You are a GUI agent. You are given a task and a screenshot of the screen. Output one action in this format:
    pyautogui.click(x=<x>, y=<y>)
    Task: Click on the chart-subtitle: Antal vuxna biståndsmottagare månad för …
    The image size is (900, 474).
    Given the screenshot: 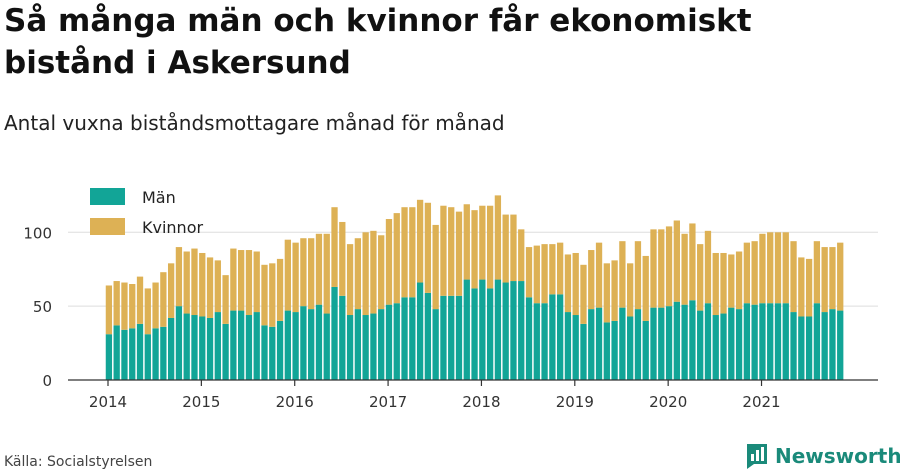 What is the action you would take?
    pyautogui.click(x=254, y=123)
    